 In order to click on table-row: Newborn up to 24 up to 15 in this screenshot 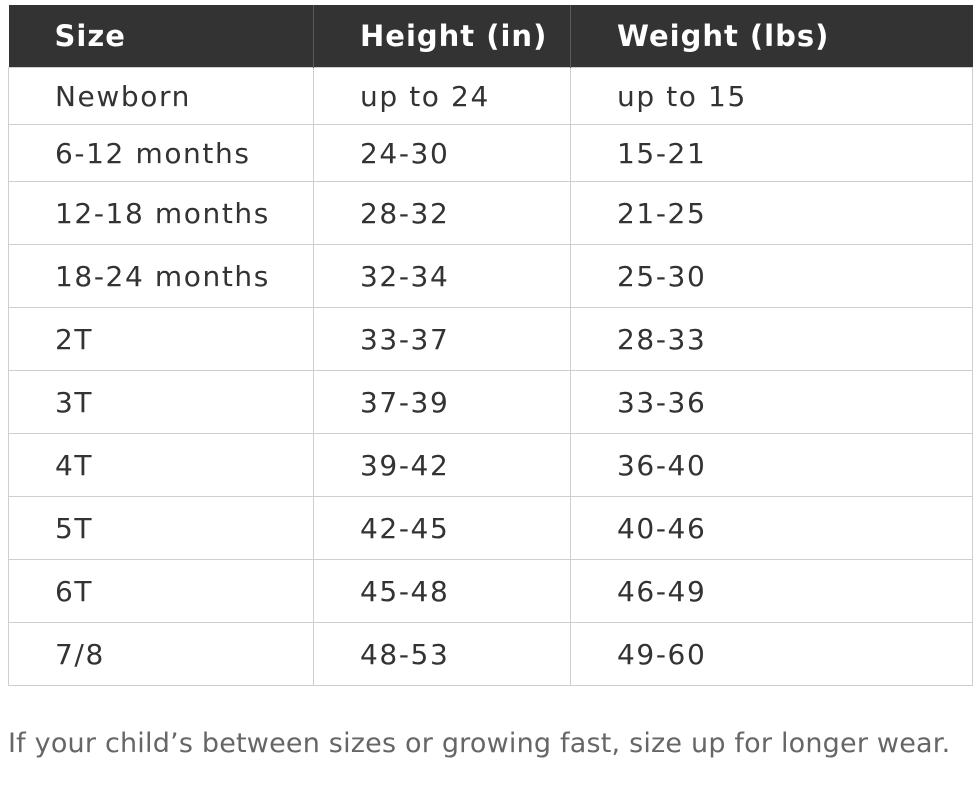, I will do `click(490, 96)`.